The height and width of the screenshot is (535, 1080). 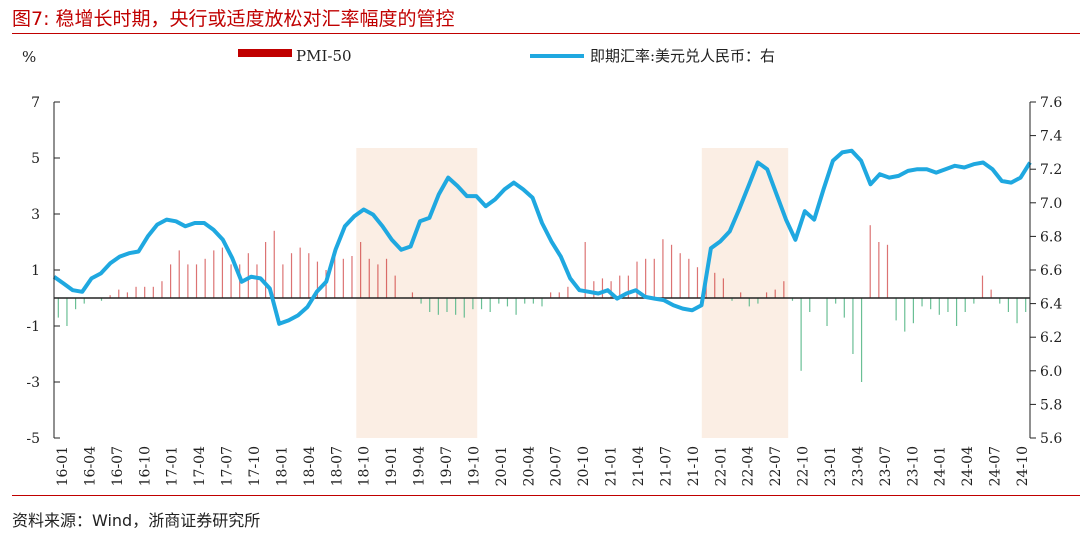 I want to click on left-tick-label: 5, so click(x=35, y=159).